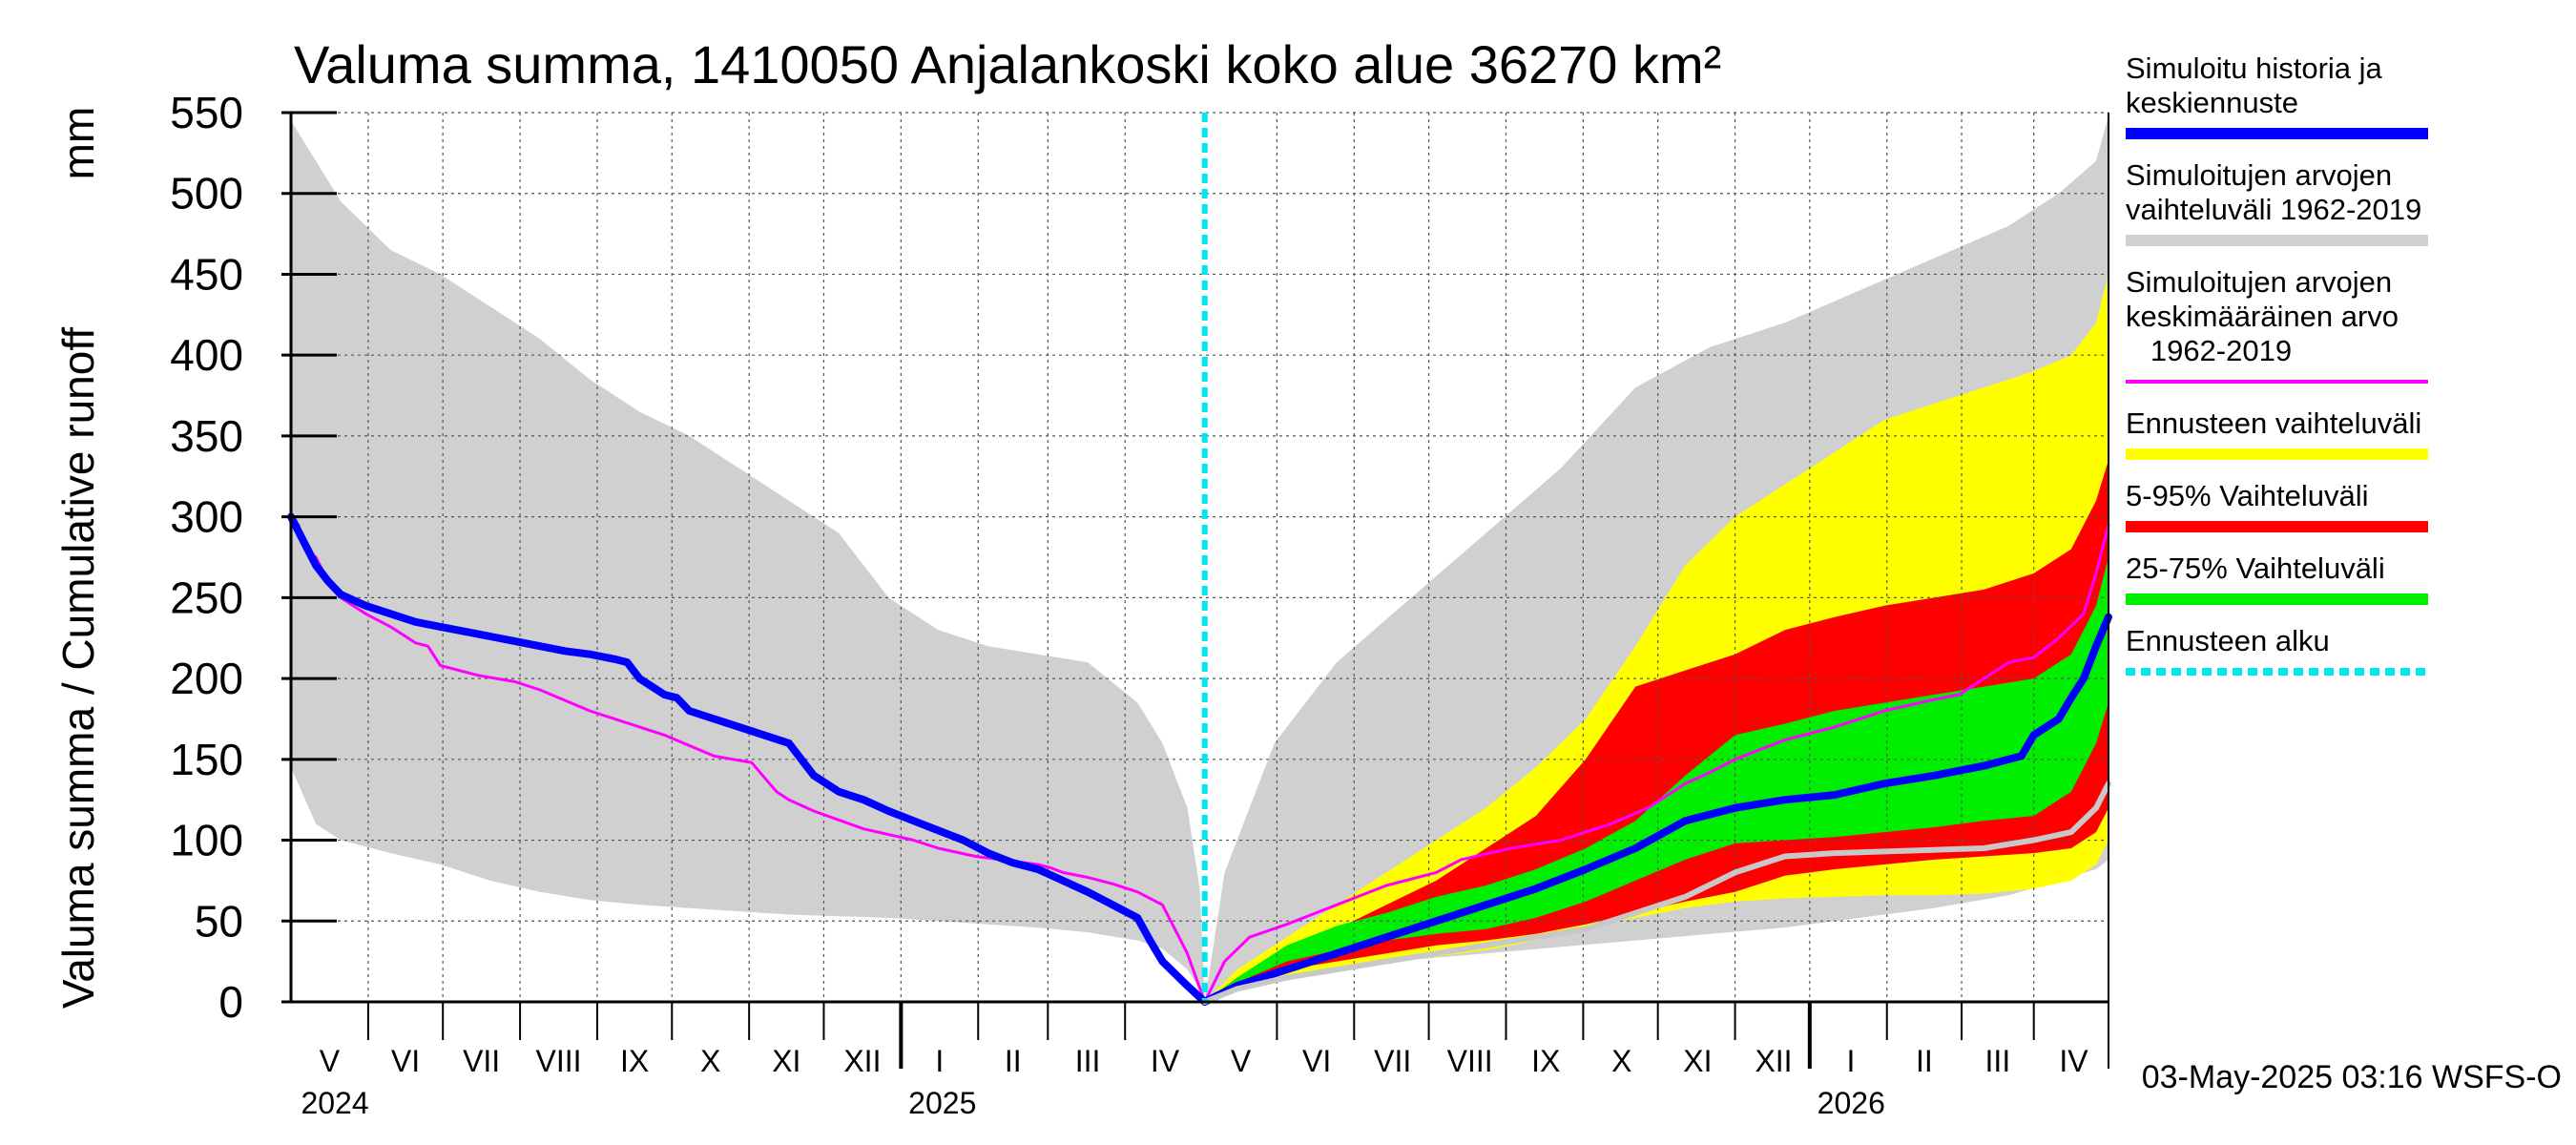 The width and height of the screenshot is (2576, 1145). Describe the element at coordinates (219, 921) in the screenshot. I see `y-tick-label-50: 50` at that location.